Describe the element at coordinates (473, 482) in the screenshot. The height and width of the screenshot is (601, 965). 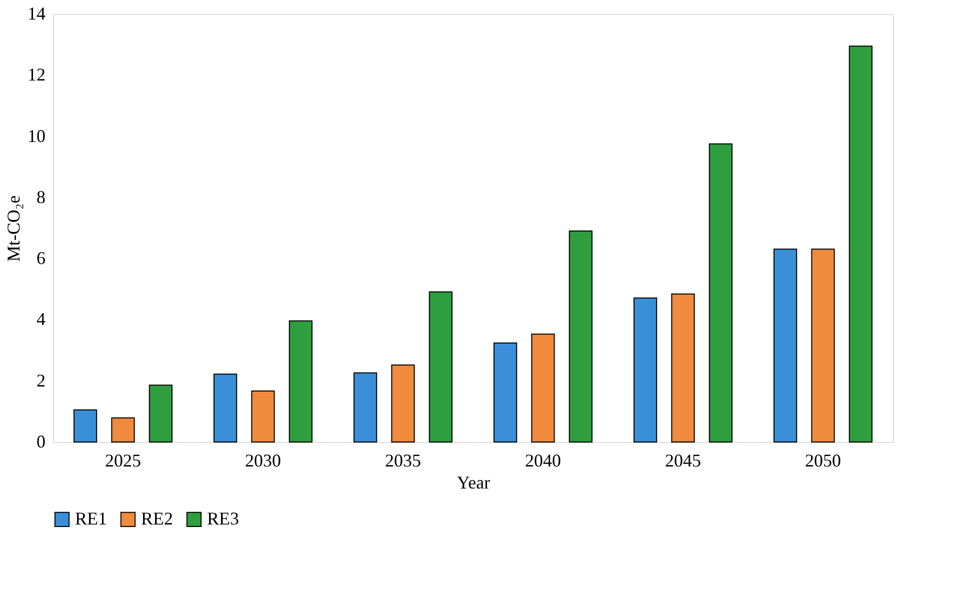
I see `x-axis-title: Year` at that location.